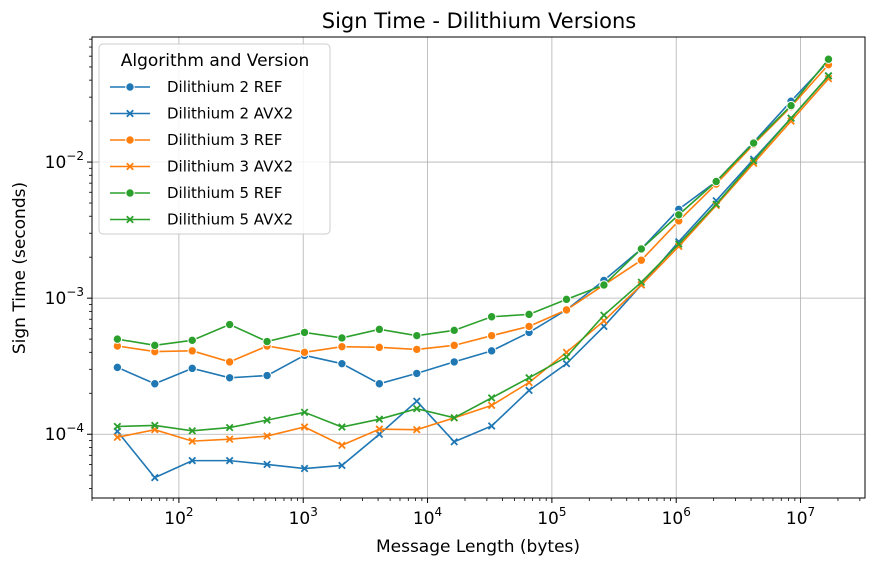 This screenshot has height=564, width=875. I want to click on y-axis-label: Sign Time (seconds), so click(20, 268).